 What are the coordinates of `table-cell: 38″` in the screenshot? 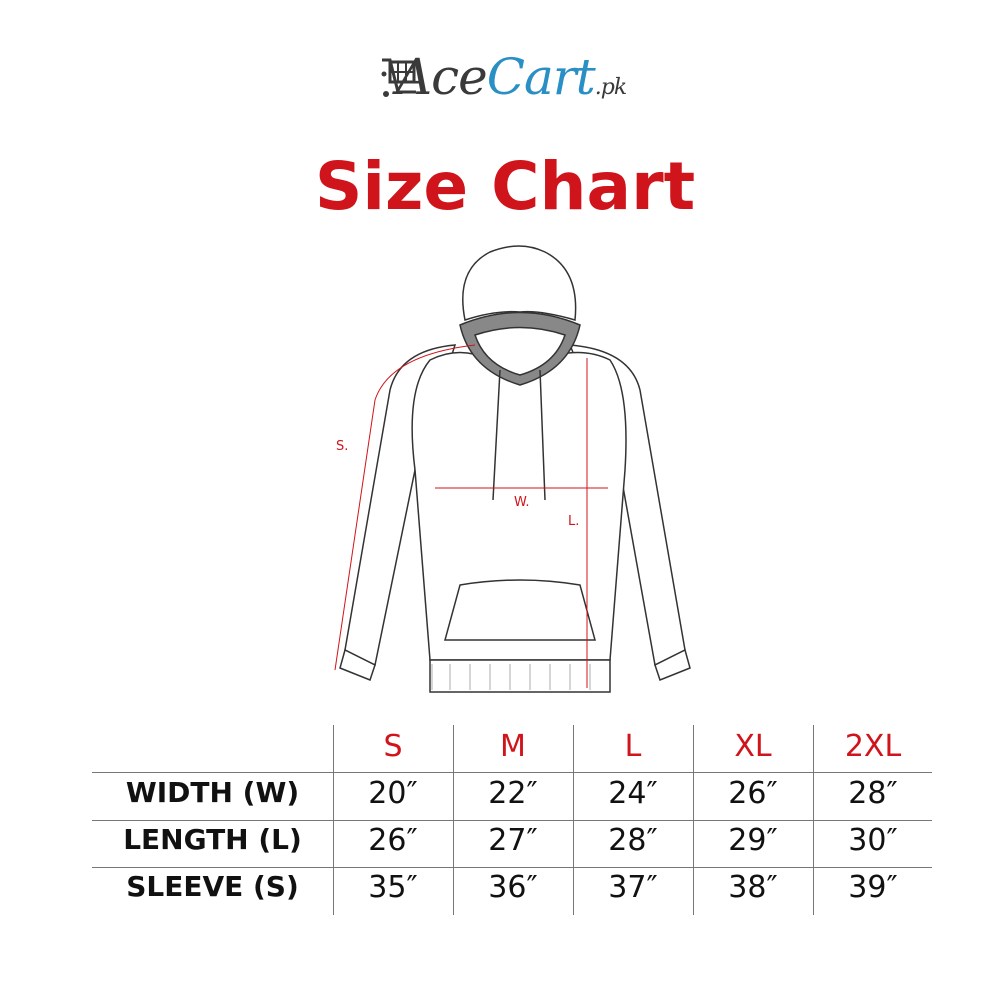 It's located at (753, 887).